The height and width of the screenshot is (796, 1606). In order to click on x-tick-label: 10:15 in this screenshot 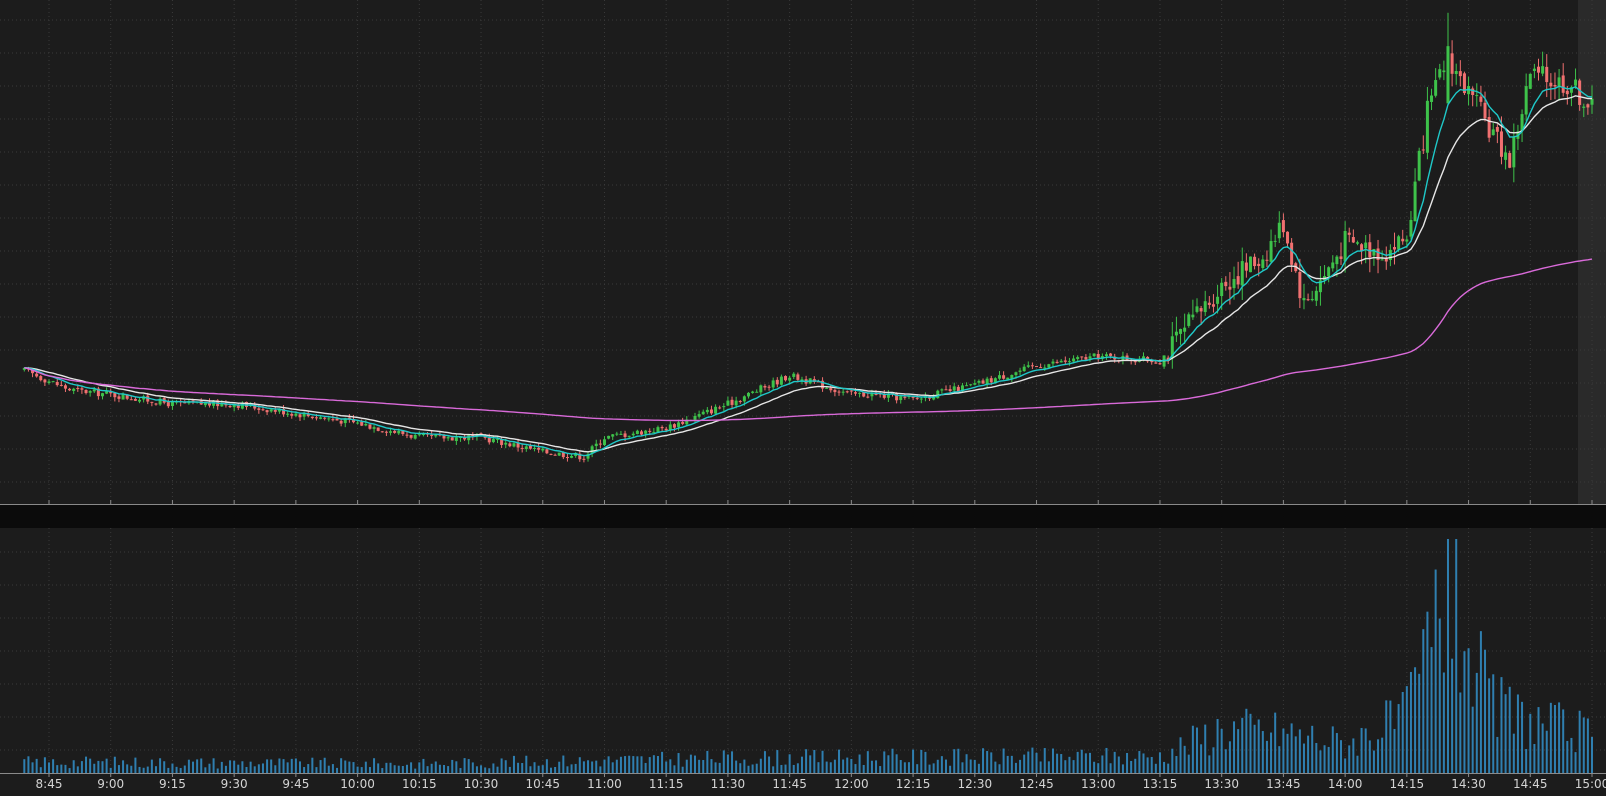, I will do `click(419, 784)`.